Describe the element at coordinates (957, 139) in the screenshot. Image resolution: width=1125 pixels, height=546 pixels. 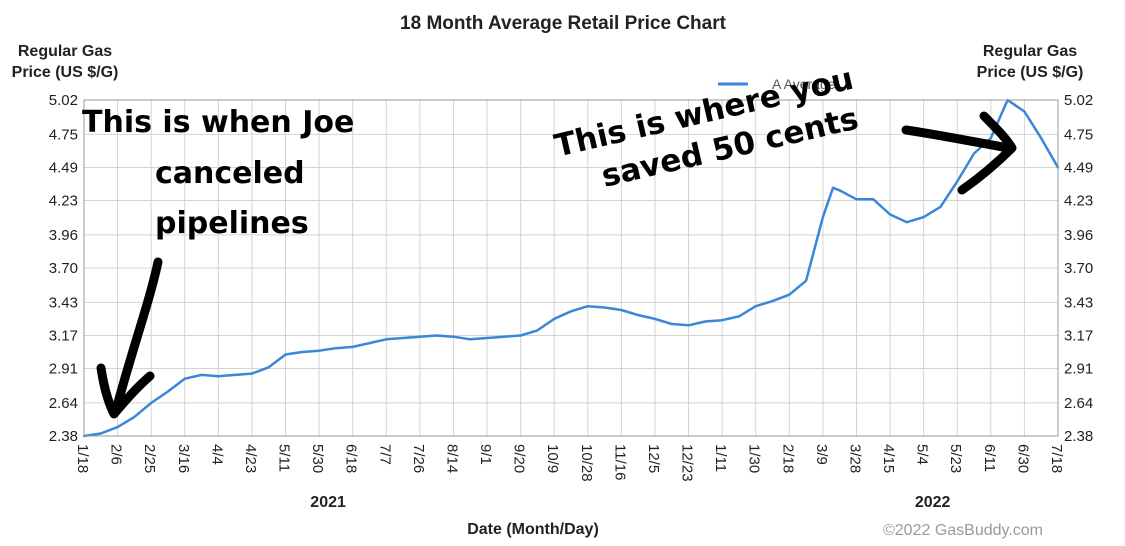
I see `annotation-right-arrow-shaft` at that location.